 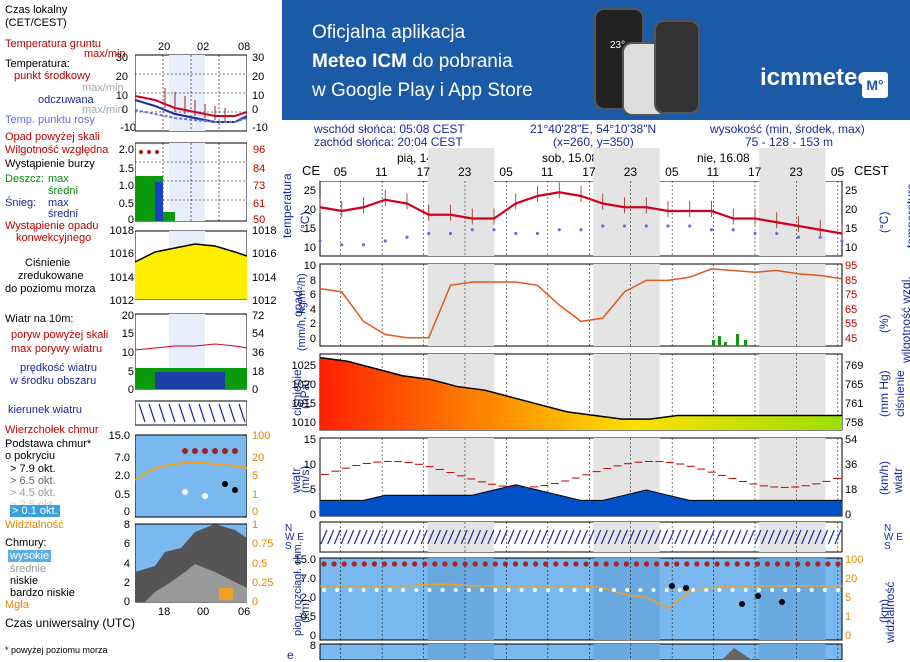 I want to click on visibility-line, so click(x=581, y=596).